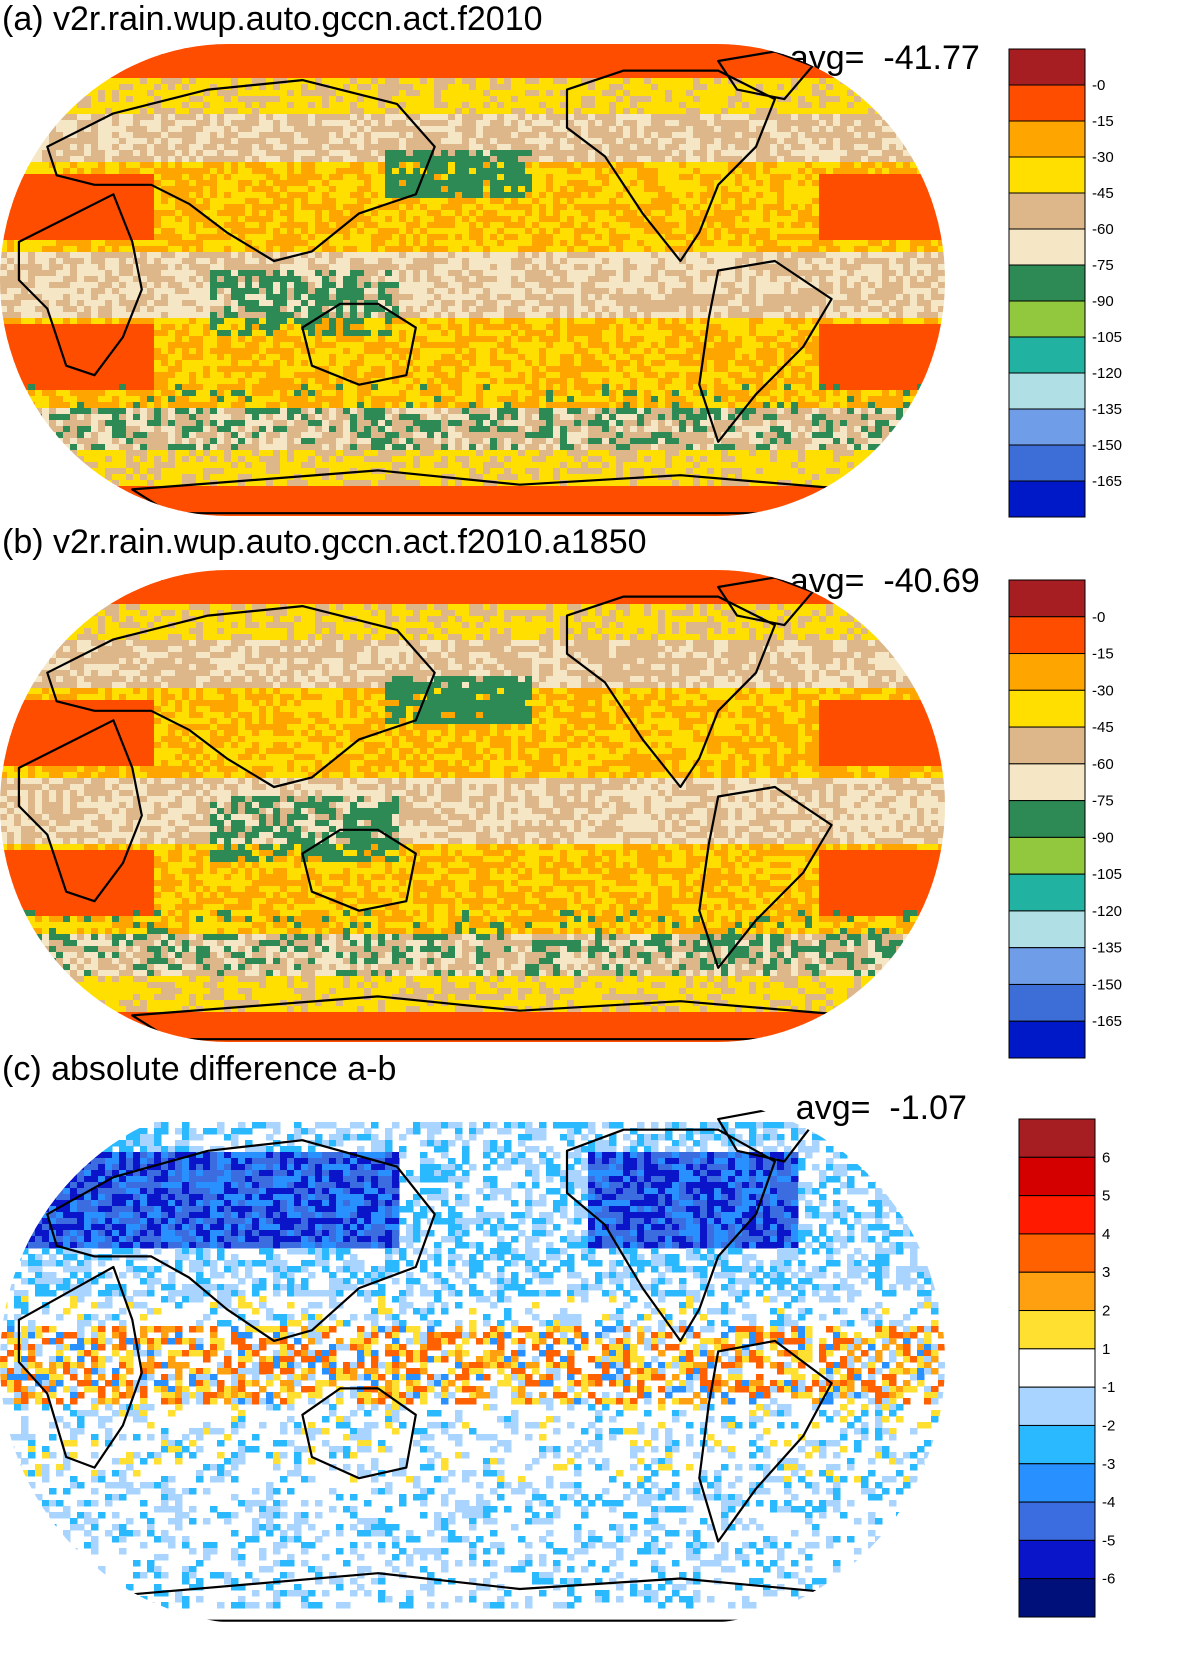  What do you see at coordinates (1106, 1272) in the screenshot?
I see `colorbar-label: 3` at bounding box center [1106, 1272].